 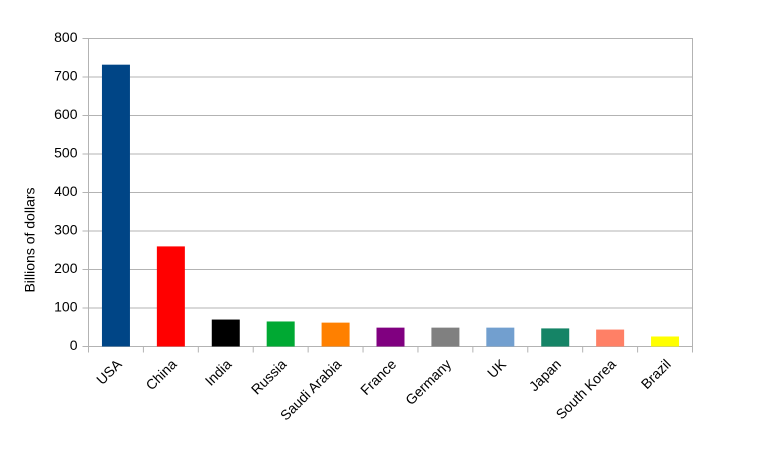 What do you see at coordinates (497, 368) in the screenshot?
I see `x-tick-label: UK` at bounding box center [497, 368].